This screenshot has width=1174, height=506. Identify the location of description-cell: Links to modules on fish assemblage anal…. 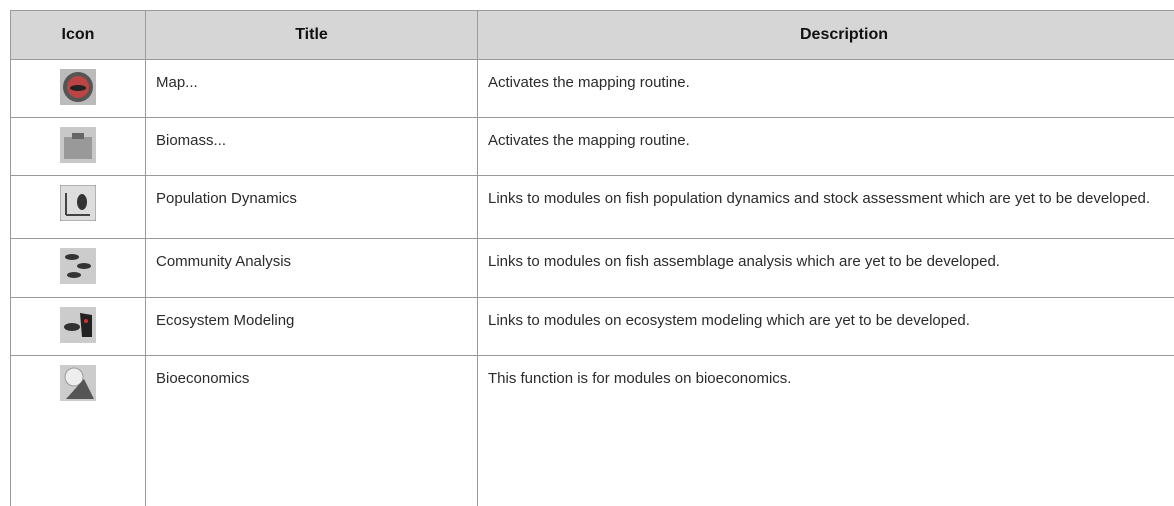
(826, 268).